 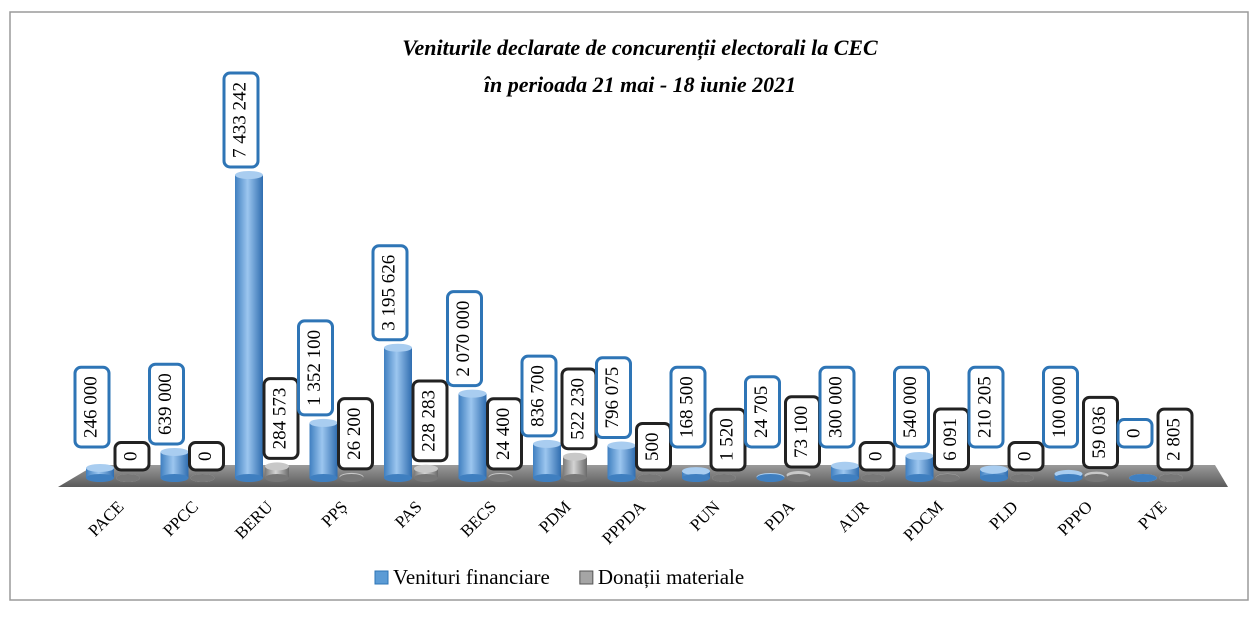 I want to click on data-label: 522 230, so click(x=579, y=409).